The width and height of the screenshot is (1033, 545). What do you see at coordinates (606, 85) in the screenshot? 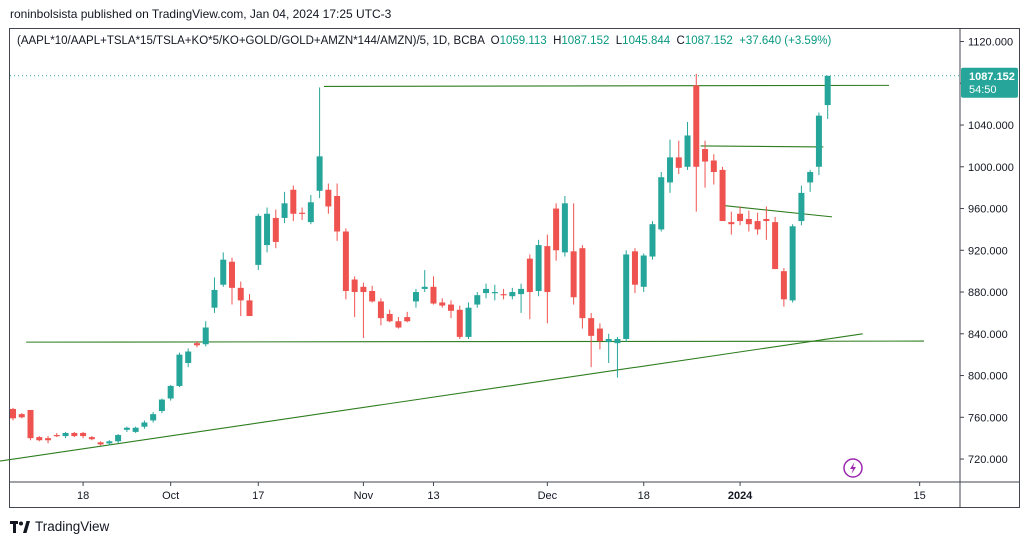
I see `drawing-resistance-line` at bounding box center [606, 85].